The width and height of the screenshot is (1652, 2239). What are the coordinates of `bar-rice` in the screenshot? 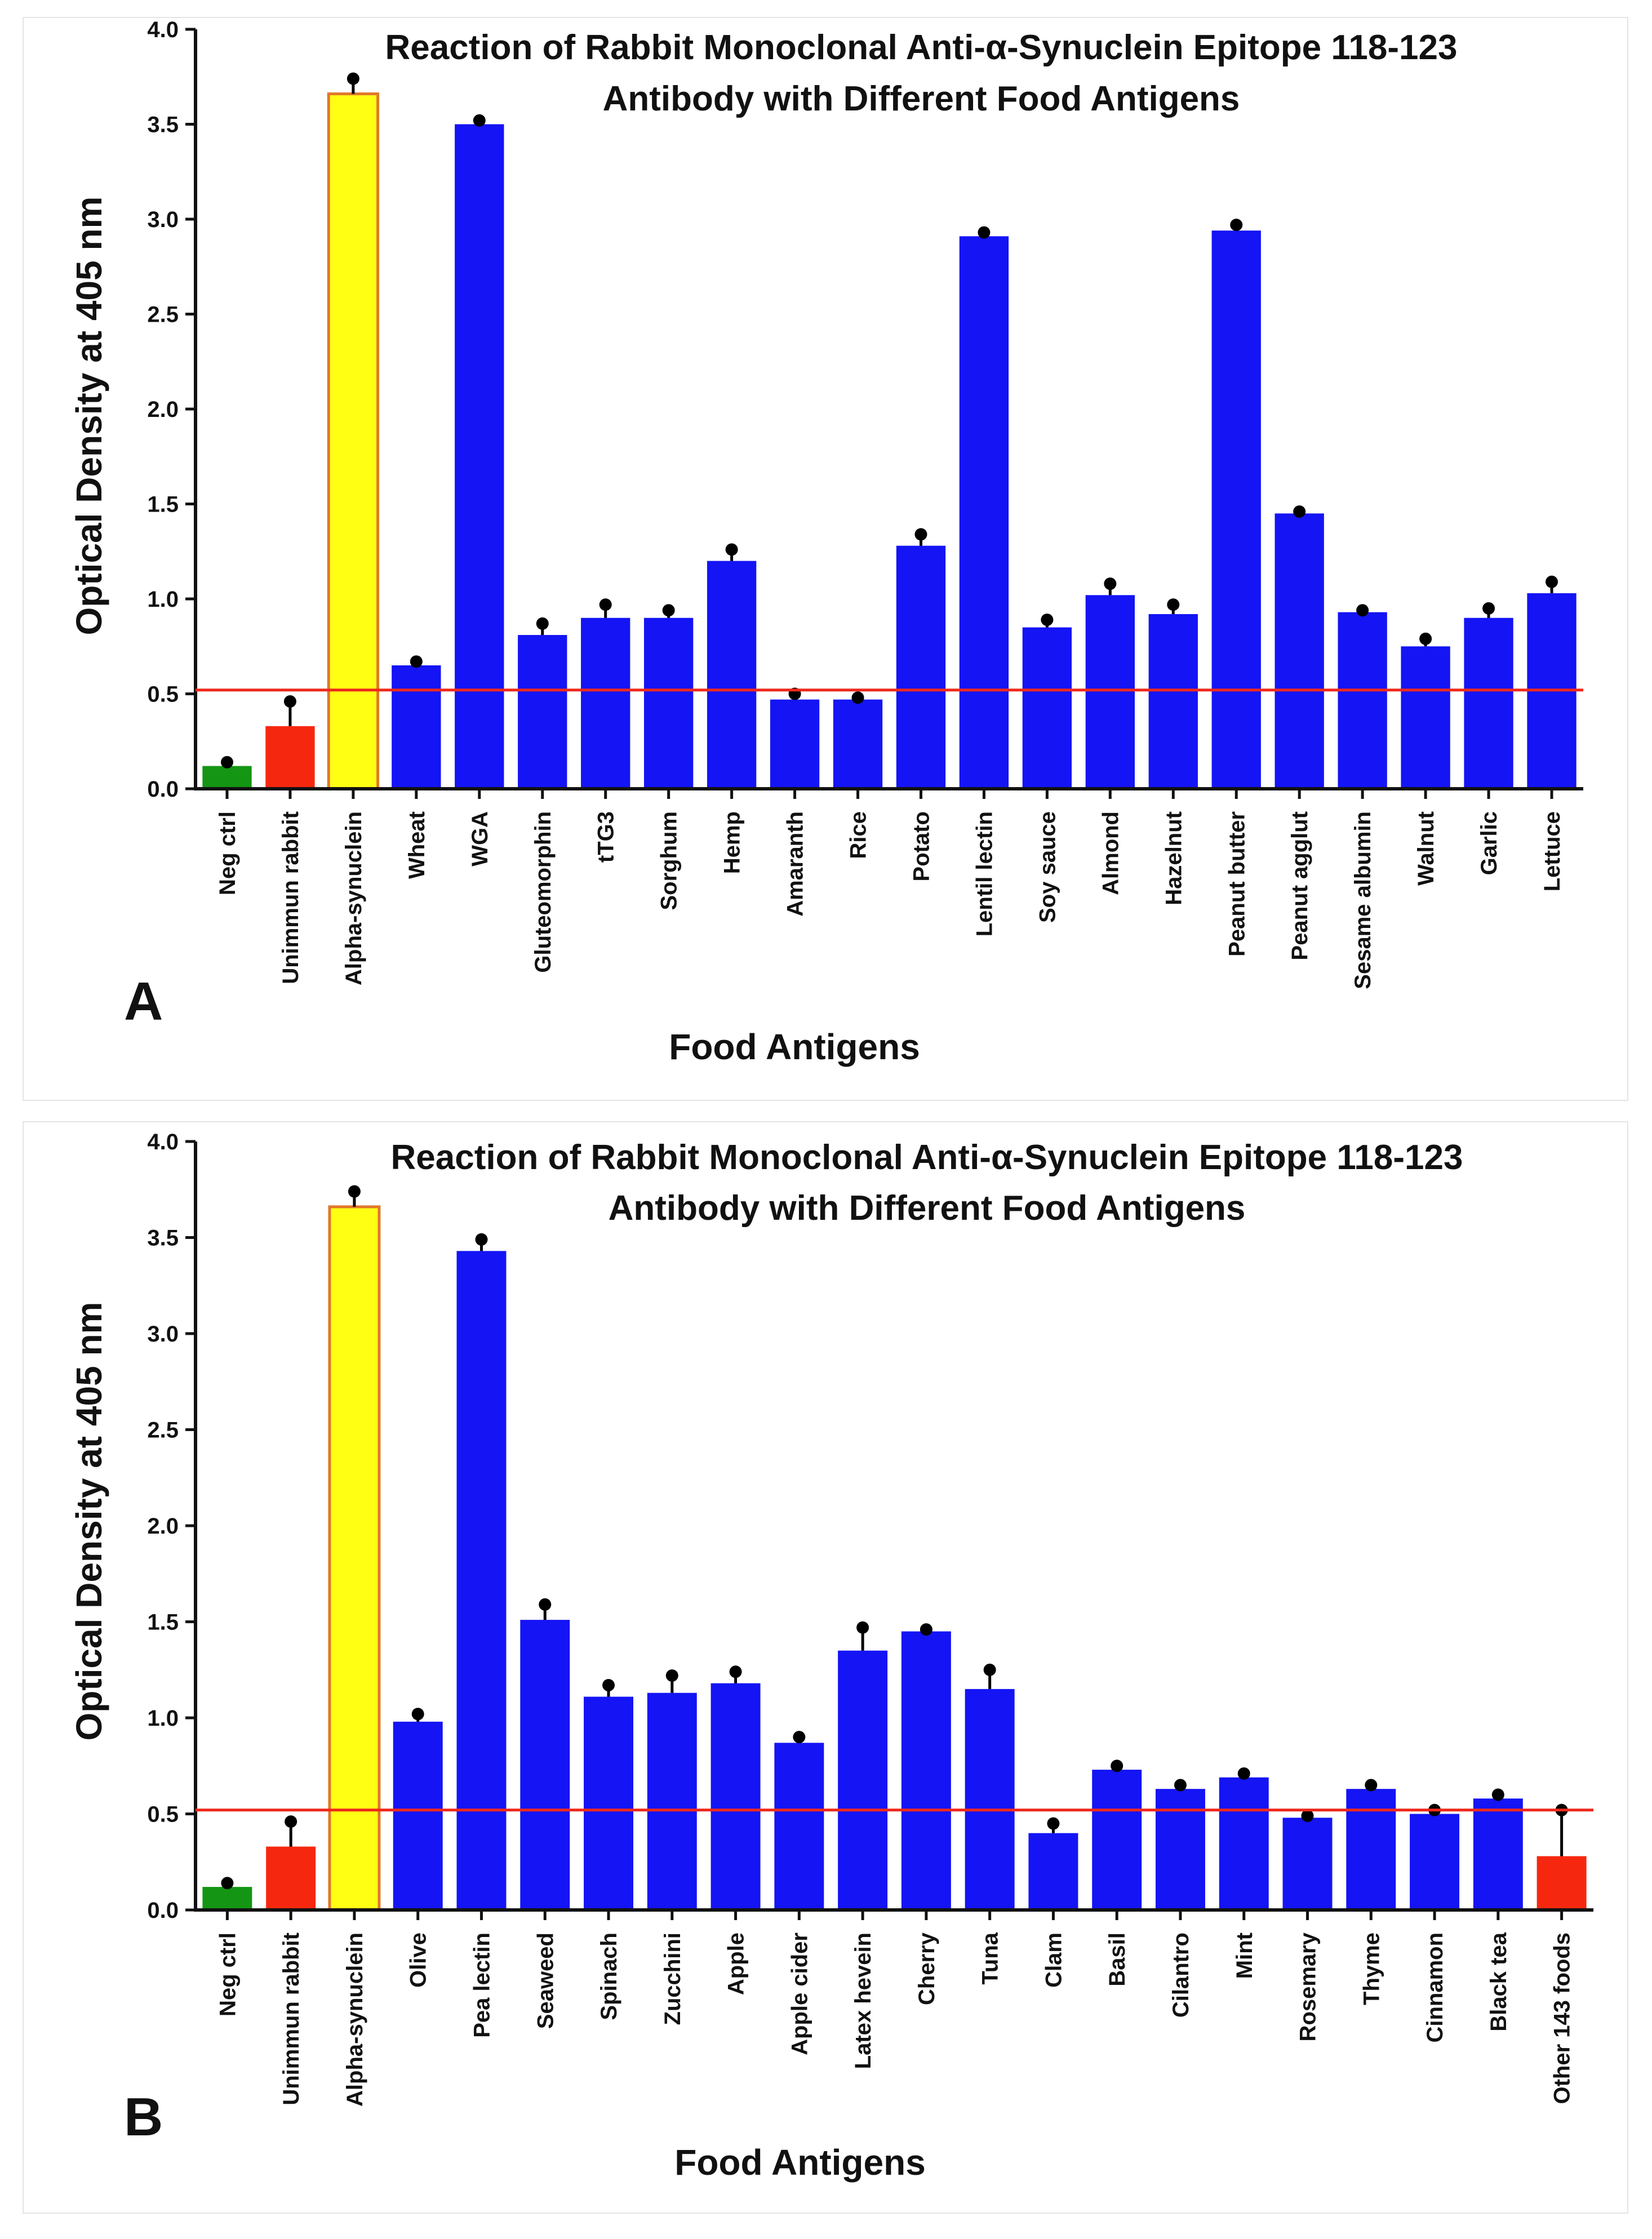 It's located at (858, 744).